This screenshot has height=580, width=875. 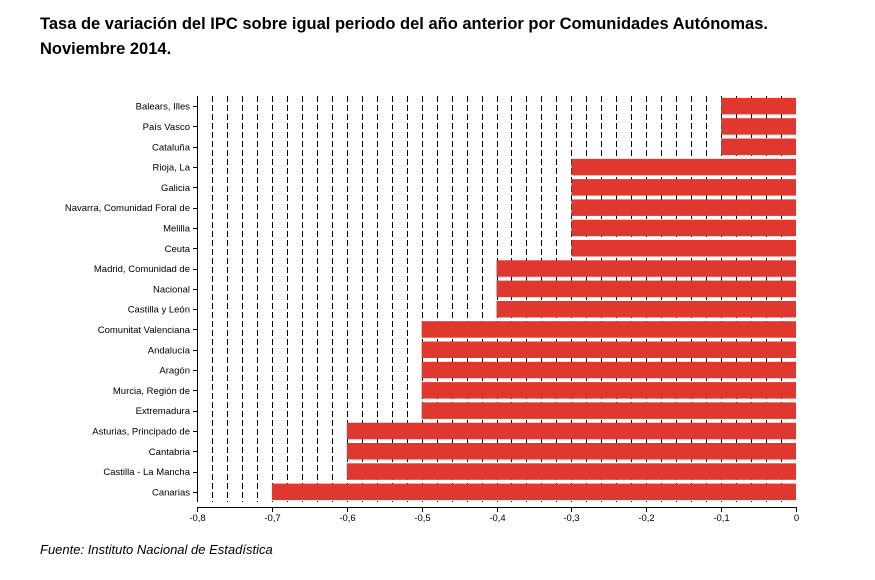 I want to click on x-tick-label: -0,1, so click(x=721, y=518).